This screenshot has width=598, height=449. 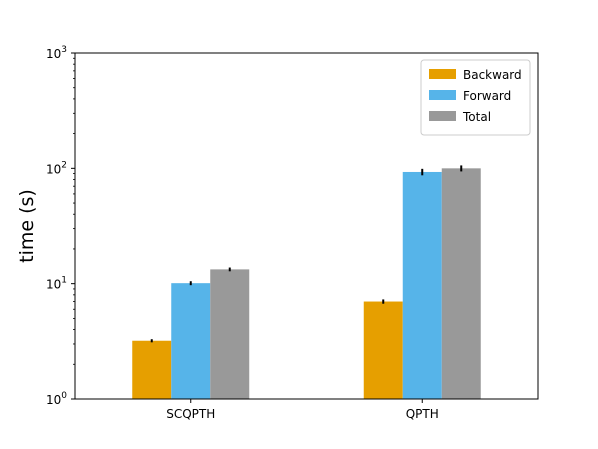 I want to click on y-tick-label: 10³, so click(x=56, y=53).